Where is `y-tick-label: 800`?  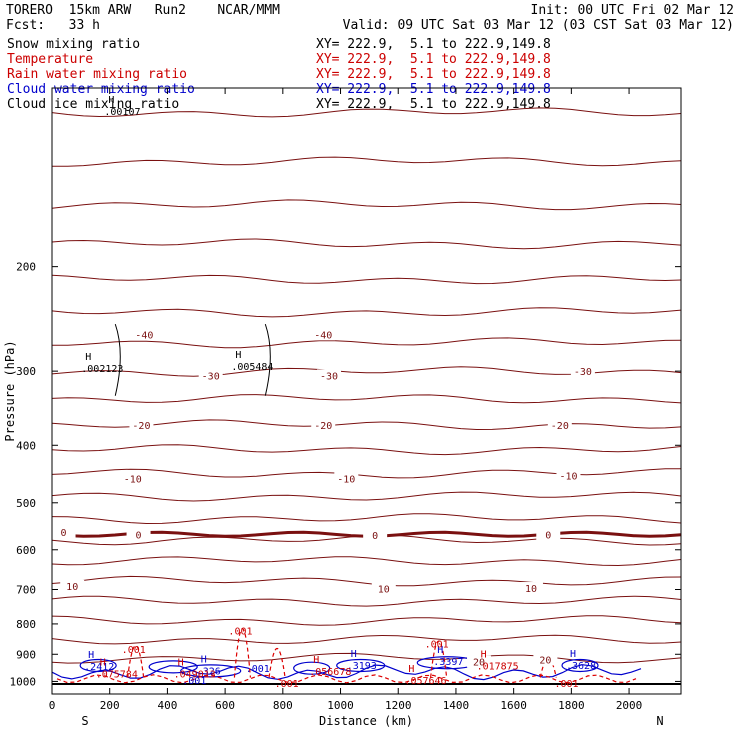 y-tick-label: 800 is located at coordinates (26, 624).